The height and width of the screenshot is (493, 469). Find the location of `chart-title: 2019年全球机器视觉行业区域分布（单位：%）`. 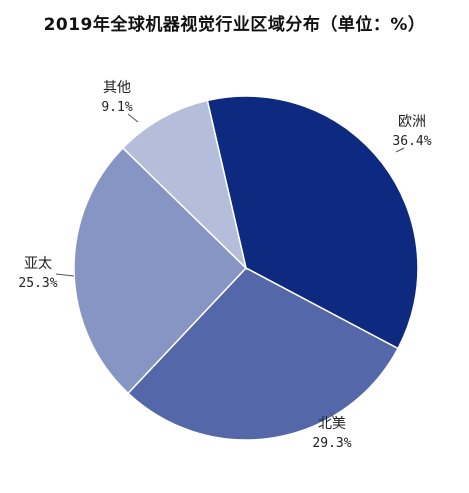

chart-title: 2019年全球机器视觉行业区域分布（单位：%） is located at coordinates (234, 25).